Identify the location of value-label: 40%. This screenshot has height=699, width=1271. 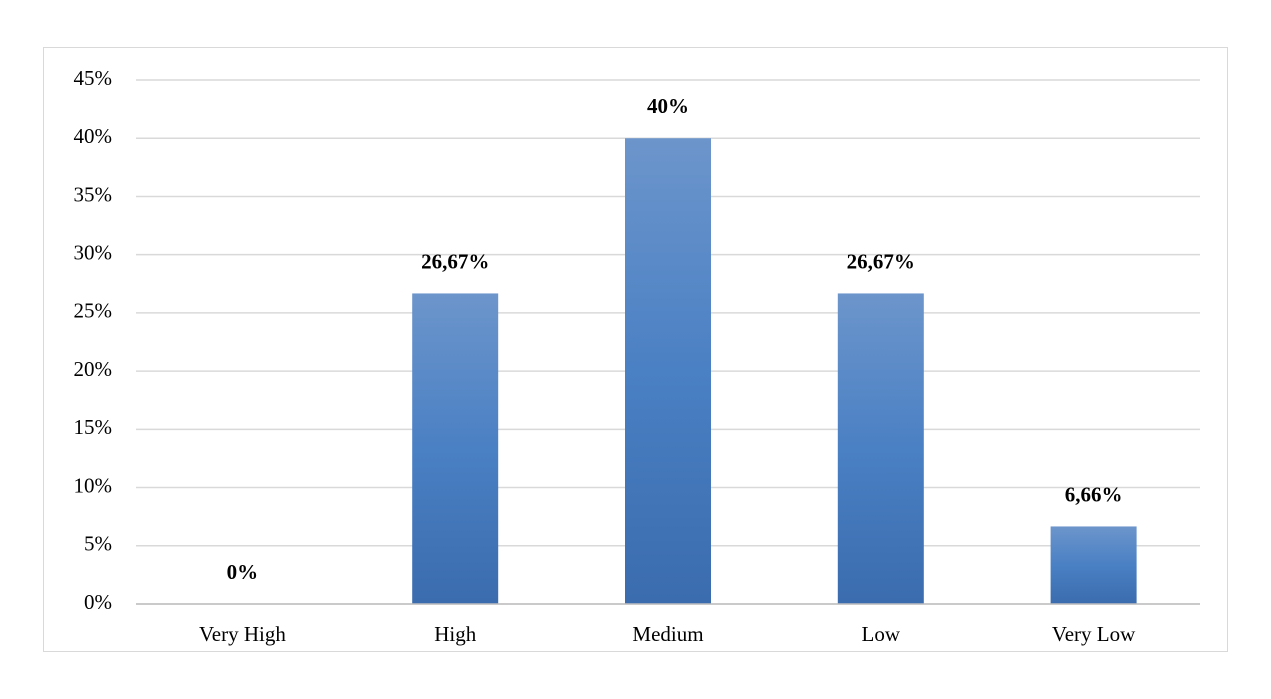
(668, 106).